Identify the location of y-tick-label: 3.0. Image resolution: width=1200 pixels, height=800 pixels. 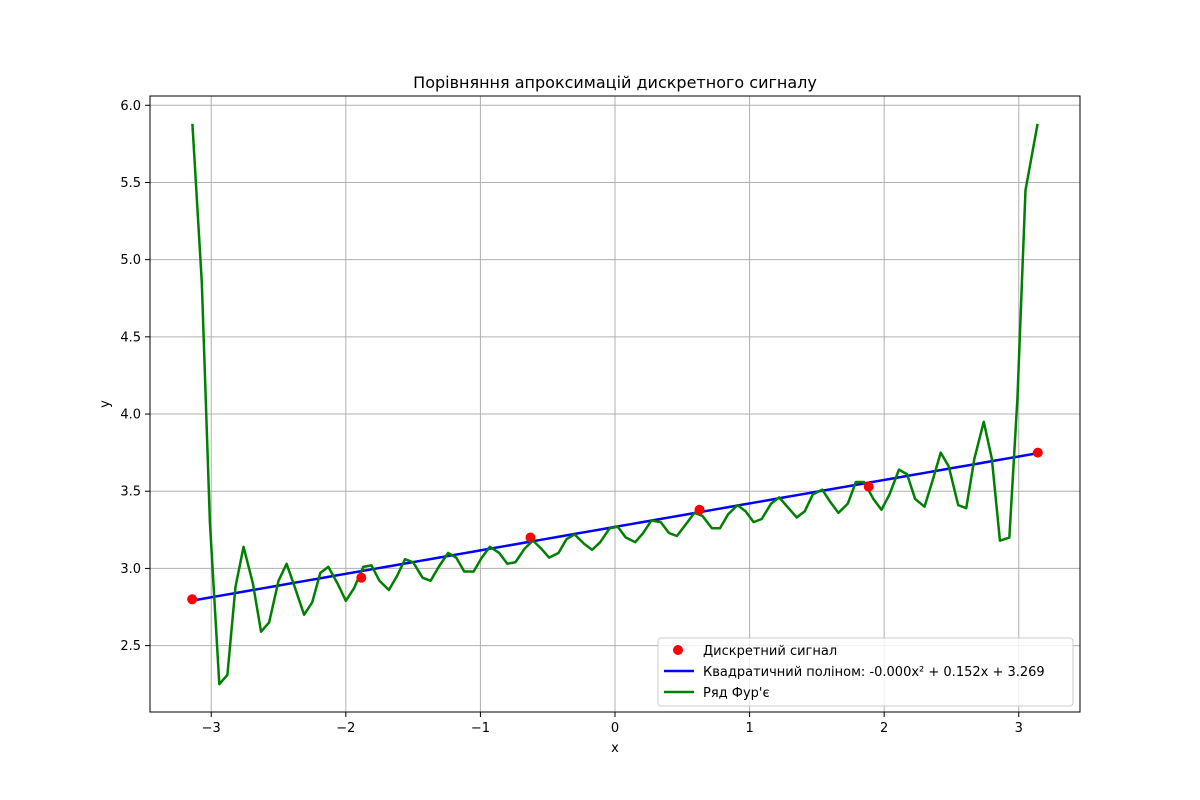
(130, 569).